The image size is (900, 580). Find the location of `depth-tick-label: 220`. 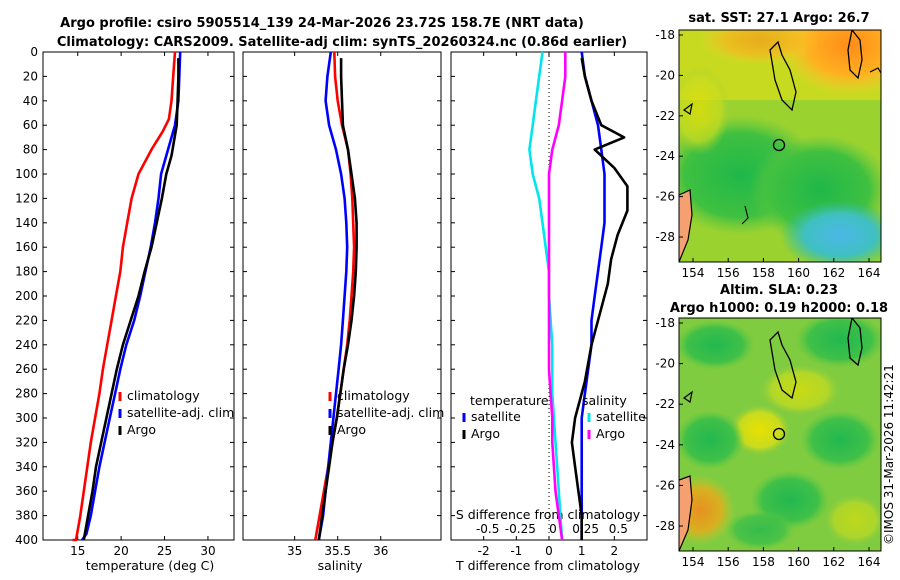

depth-tick-label: 220 is located at coordinates (26, 320).